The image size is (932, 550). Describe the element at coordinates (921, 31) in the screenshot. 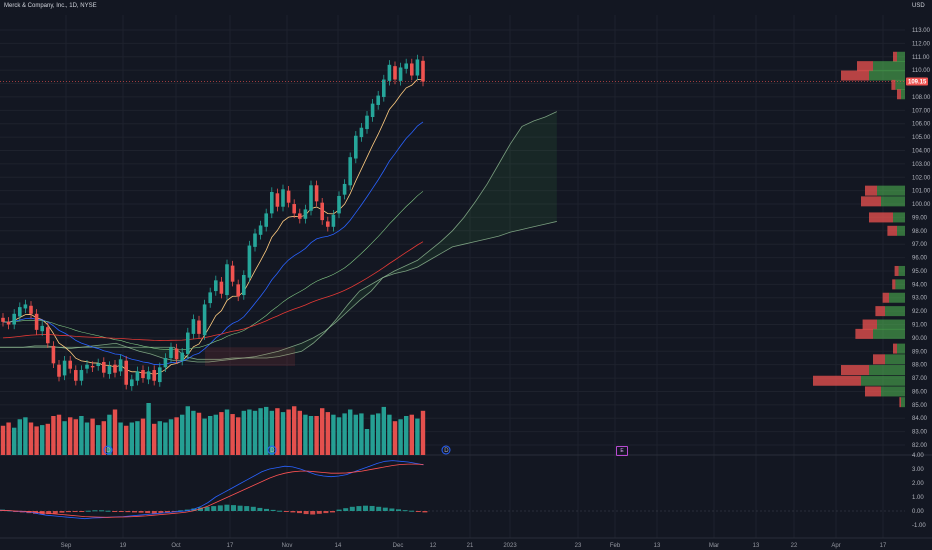

I see `price-tick-label: 113.00` at that location.